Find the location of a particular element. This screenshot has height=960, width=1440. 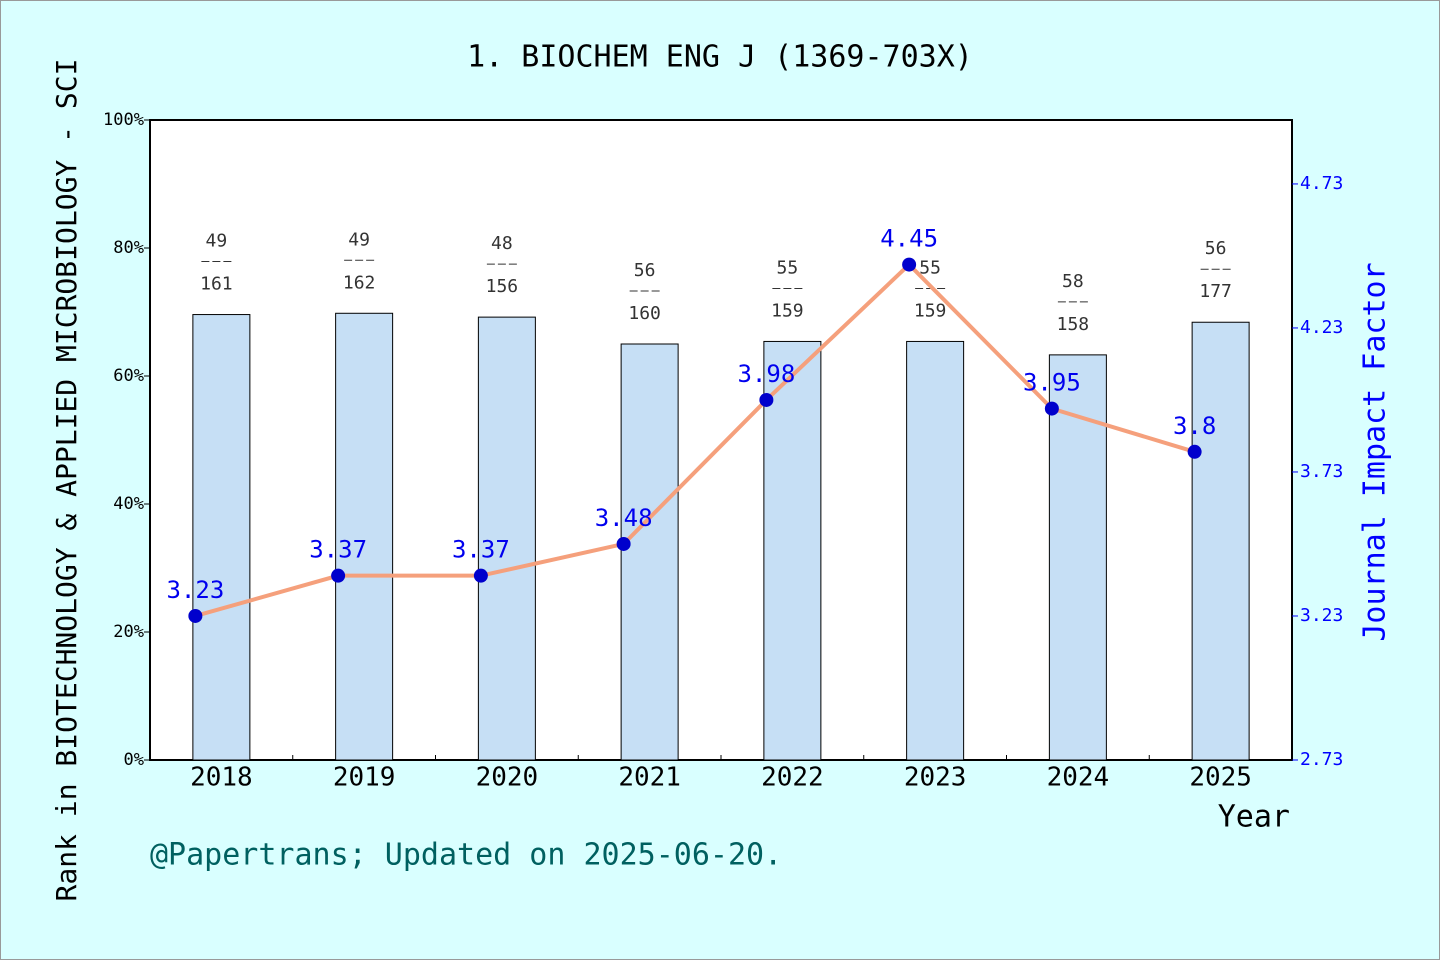

total-label: 160 is located at coordinates (644, 313).